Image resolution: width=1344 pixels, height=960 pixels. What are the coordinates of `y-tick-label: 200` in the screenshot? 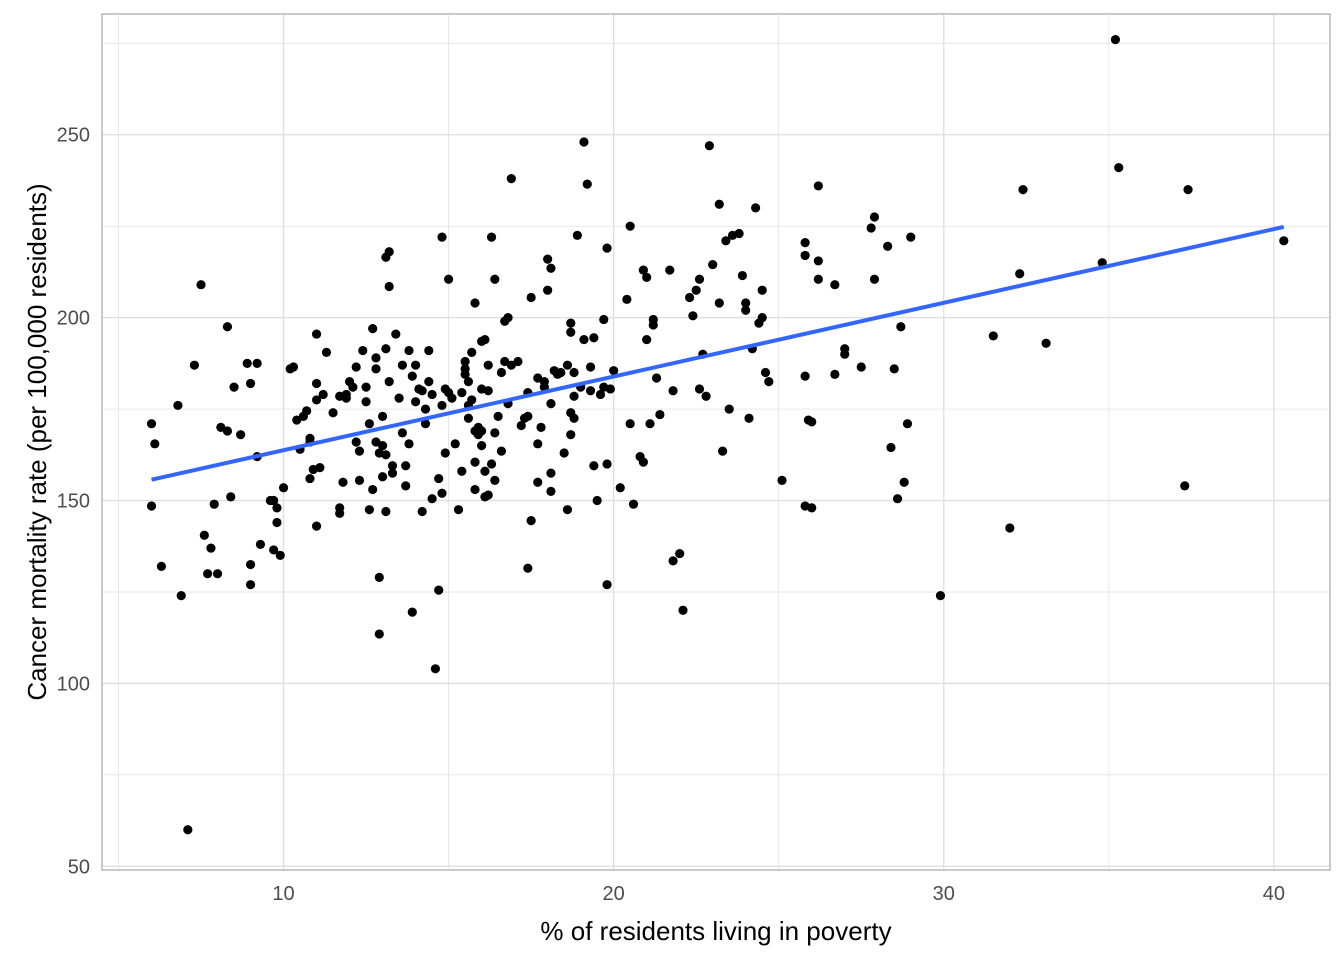 It's located at (73, 319).